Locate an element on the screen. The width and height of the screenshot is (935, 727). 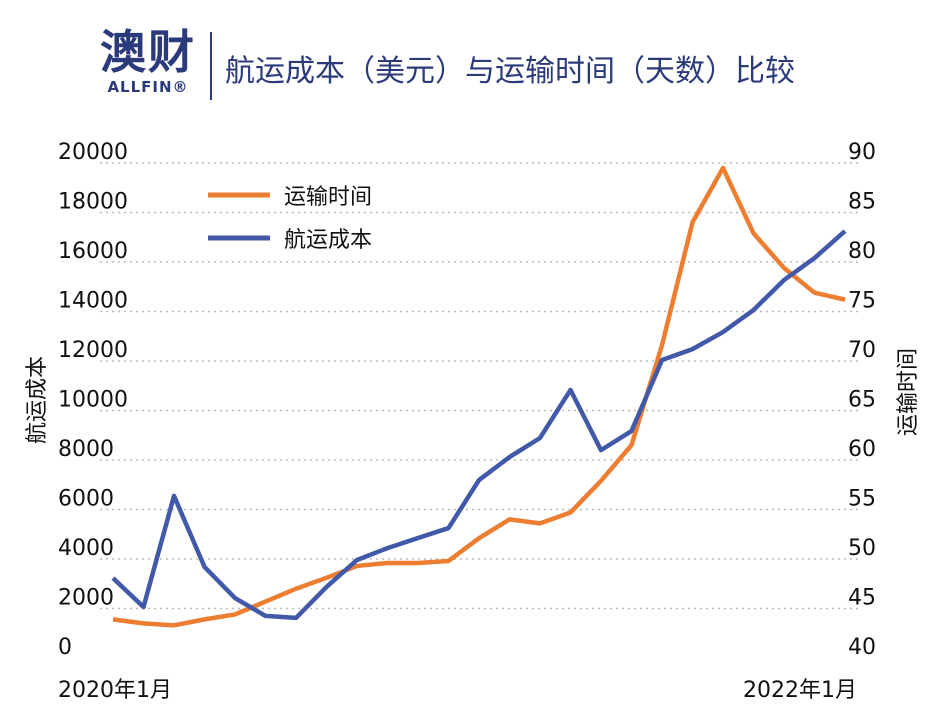
y2-tick-label: 40 is located at coordinates (862, 647).